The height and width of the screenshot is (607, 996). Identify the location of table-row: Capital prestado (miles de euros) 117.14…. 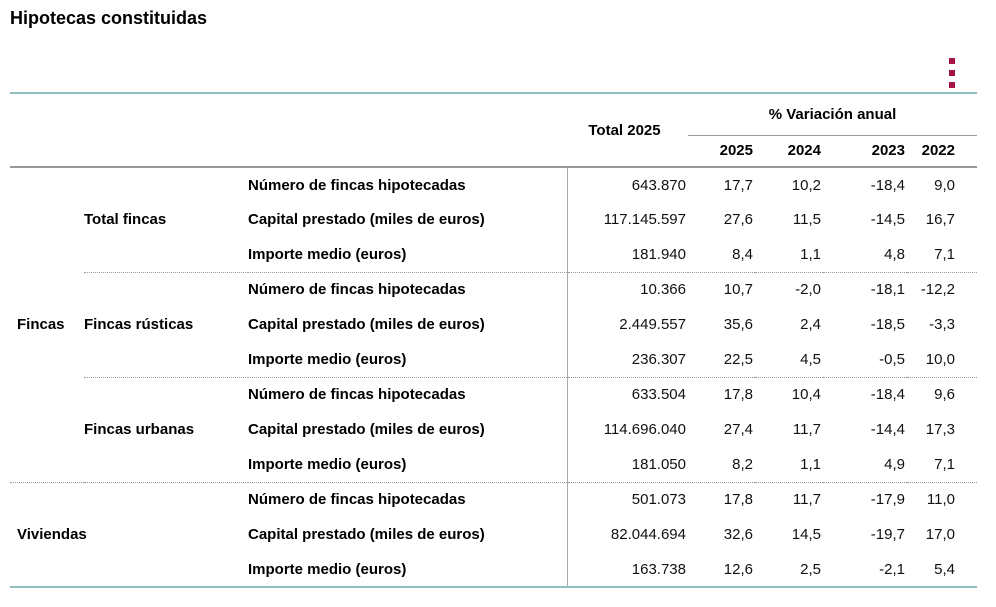
(493, 219).